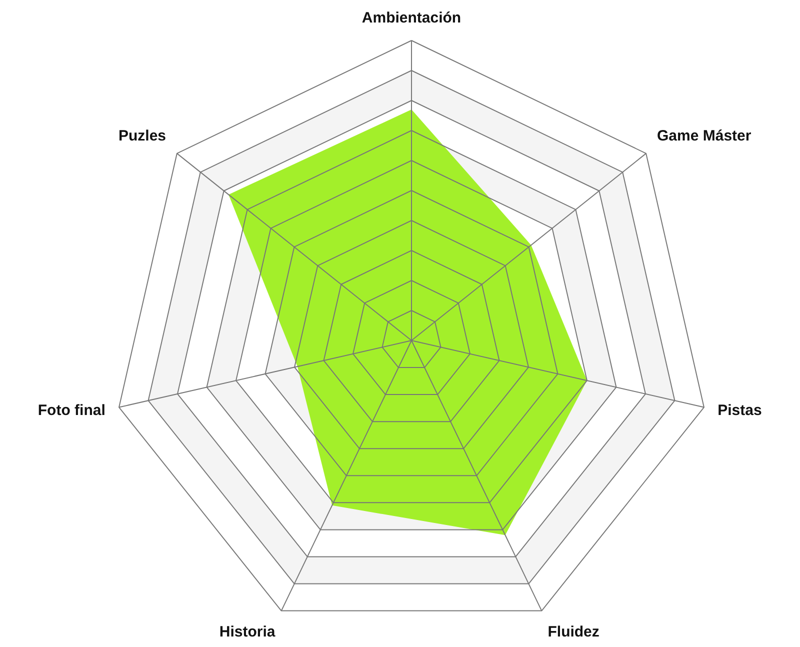 The width and height of the screenshot is (800, 647). Describe the element at coordinates (142, 136) in the screenshot. I see `spoke-label: Puzles` at that location.